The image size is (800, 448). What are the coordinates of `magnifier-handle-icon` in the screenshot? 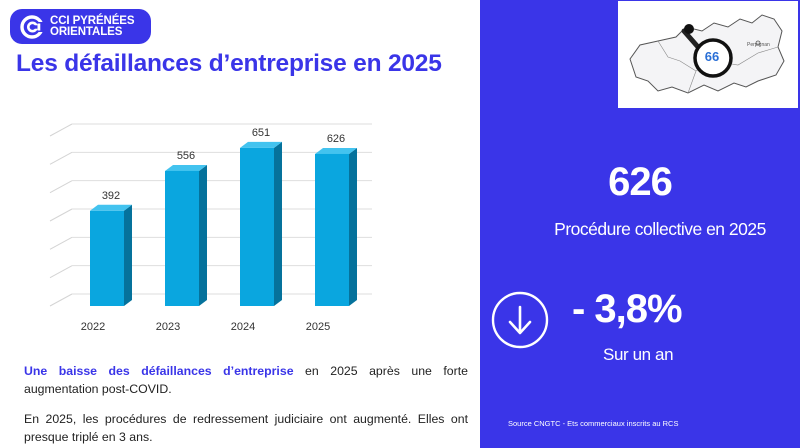 It's located at (691, 39).